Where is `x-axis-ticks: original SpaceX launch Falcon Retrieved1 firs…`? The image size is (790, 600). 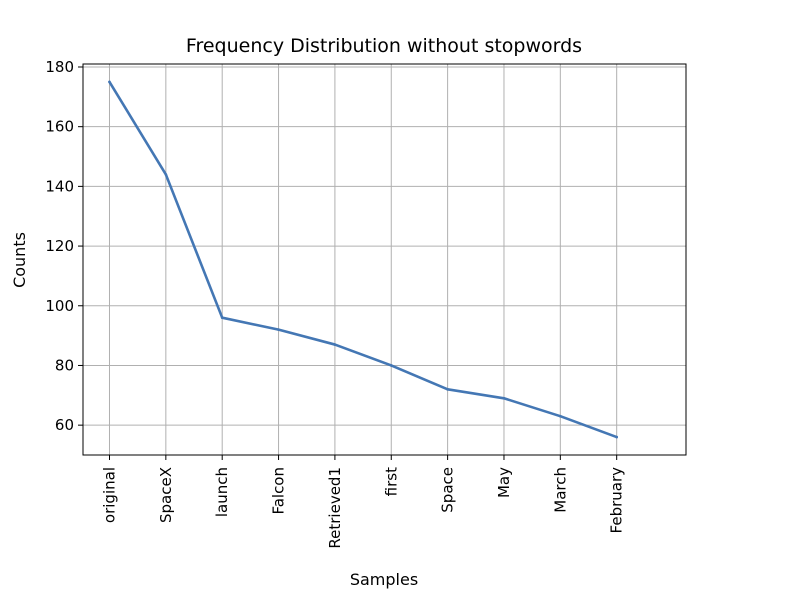
x-axis-ticks: original SpaceX launch Falcon Retrieved1 firs… is located at coordinates (363, 502).